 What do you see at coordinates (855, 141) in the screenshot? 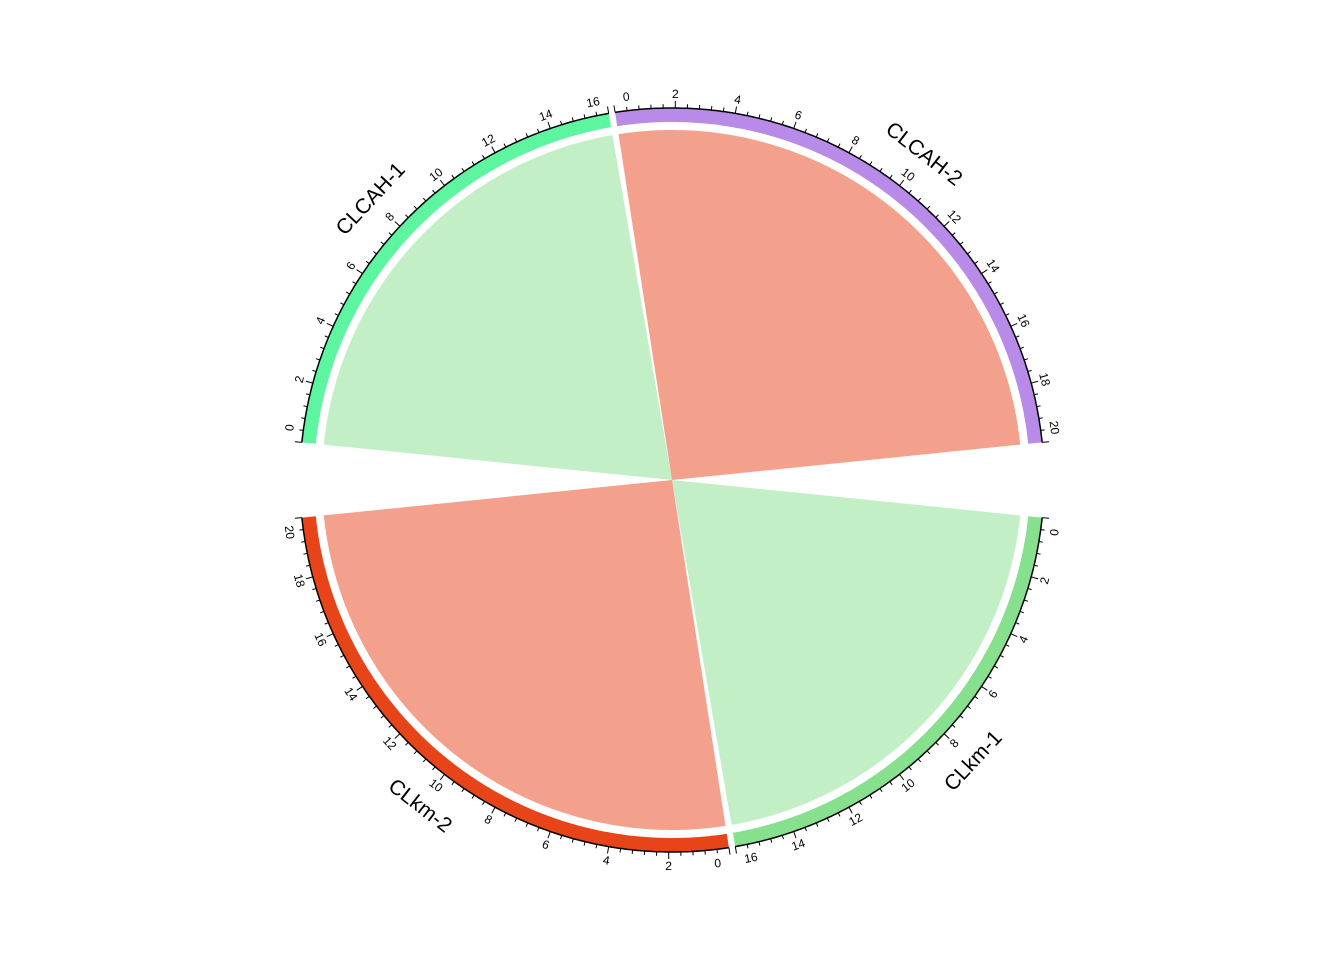
I see `tick-label: 8` at bounding box center [855, 141].